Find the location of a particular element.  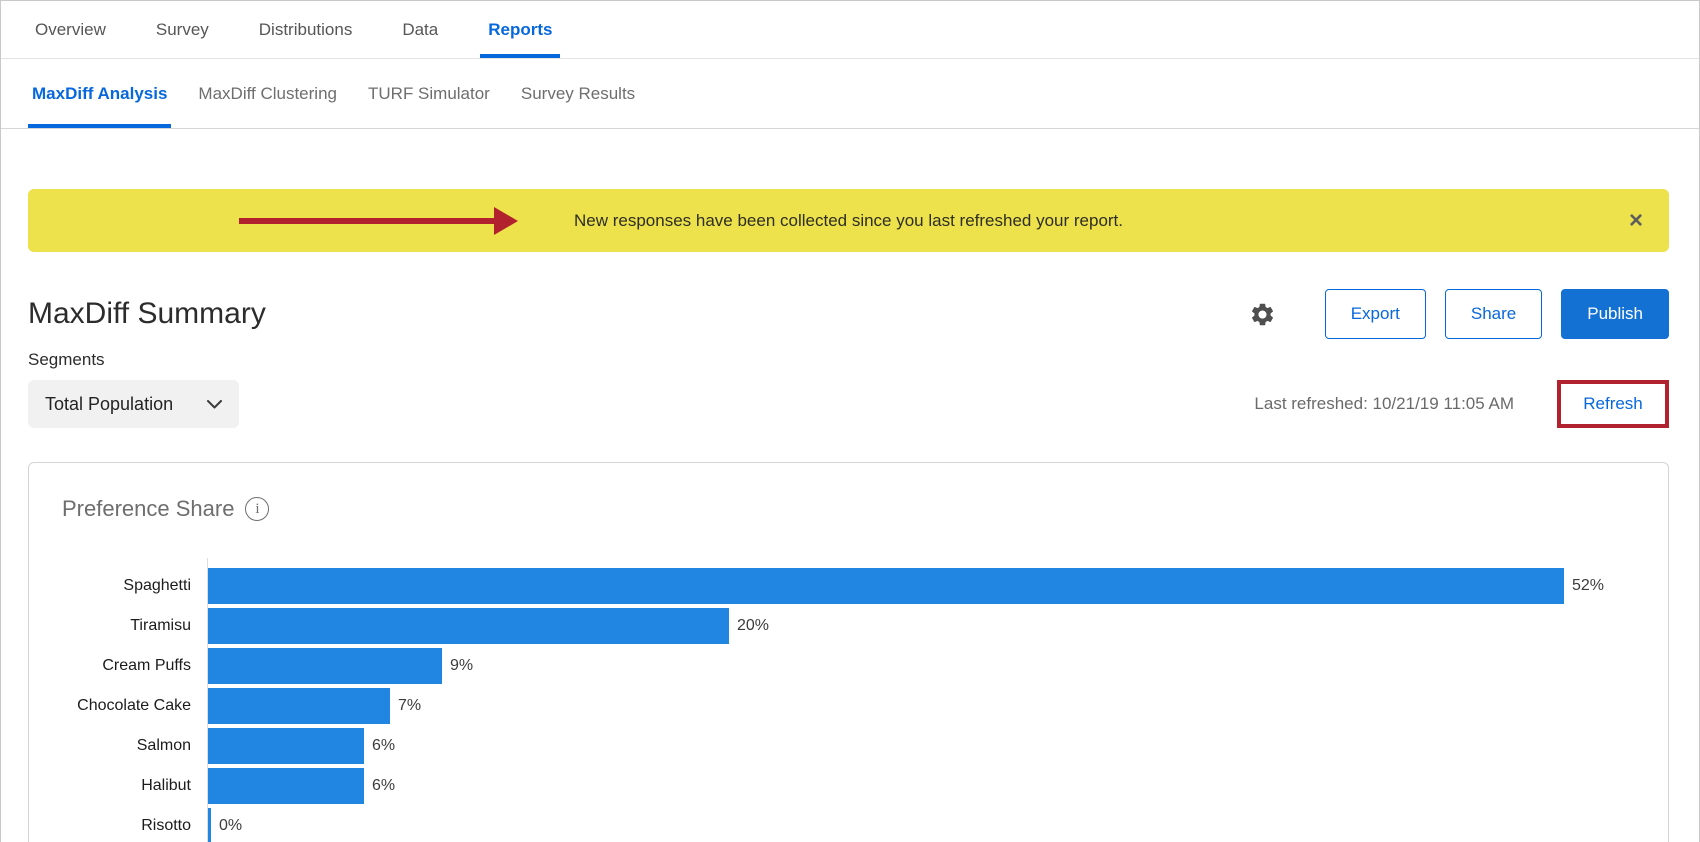

bar-risotto is located at coordinates (209, 825).